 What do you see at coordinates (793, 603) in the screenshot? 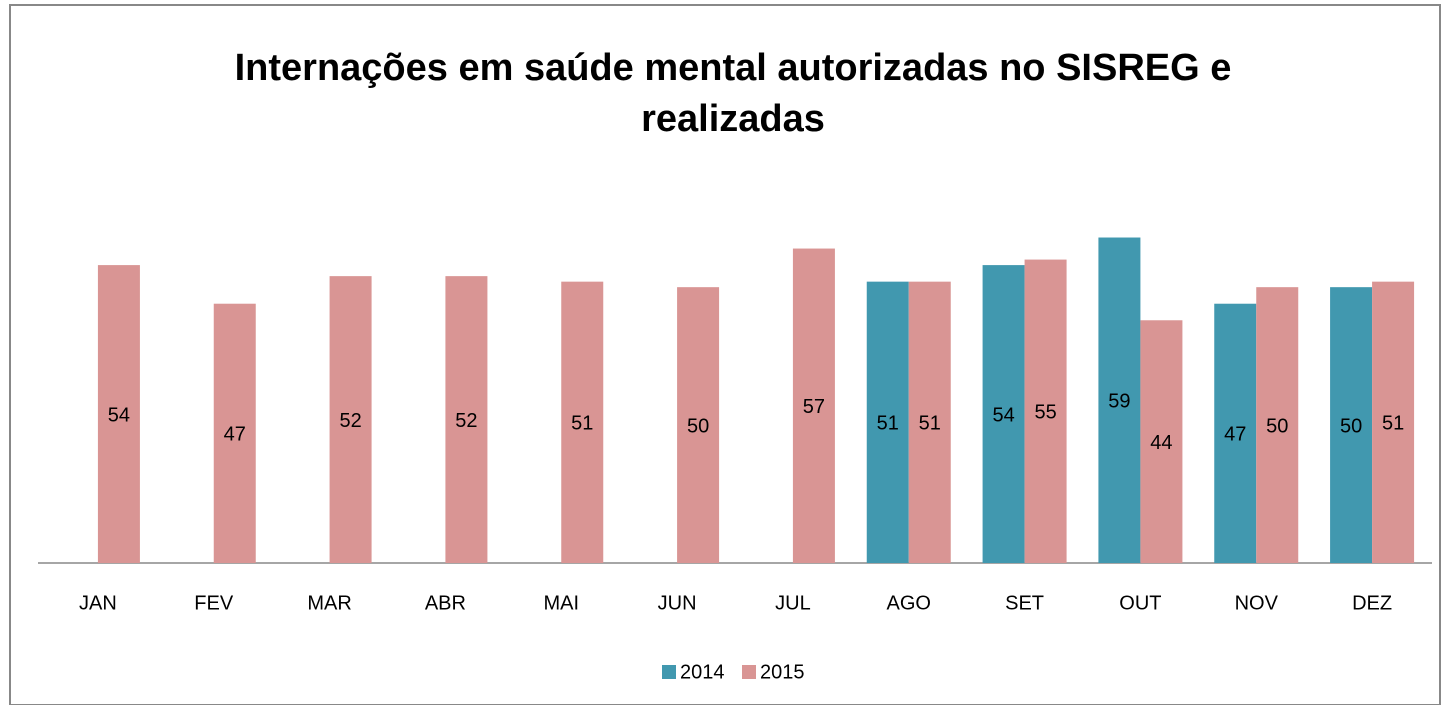
I see `x-tick-label: JUL` at bounding box center [793, 603].